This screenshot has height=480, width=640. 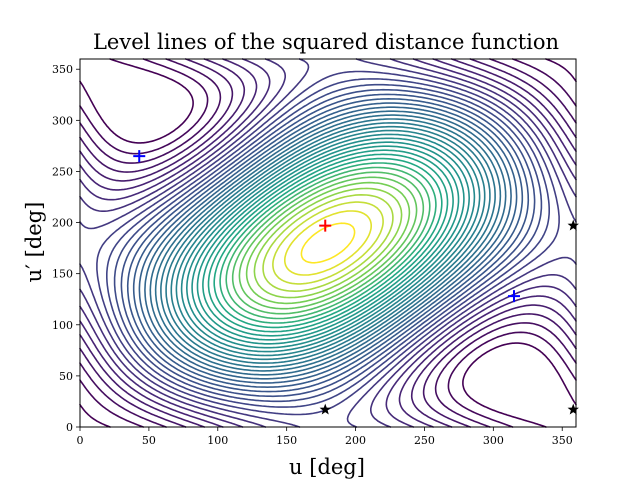 I want to click on x-tick-label: 200, so click(x=355, y=440).